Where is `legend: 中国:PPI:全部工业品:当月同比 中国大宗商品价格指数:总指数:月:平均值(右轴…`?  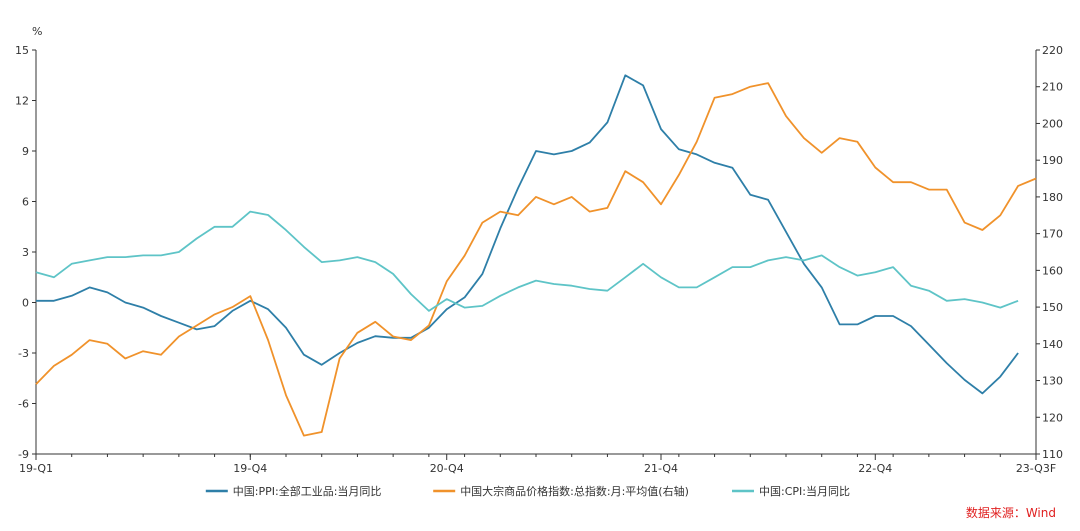 legend: 中国:PPI:全部工业品:当月同比 中国大宗商品价格指数:总指数:月:平均值(右轴… is located at coordinates (527, 491).